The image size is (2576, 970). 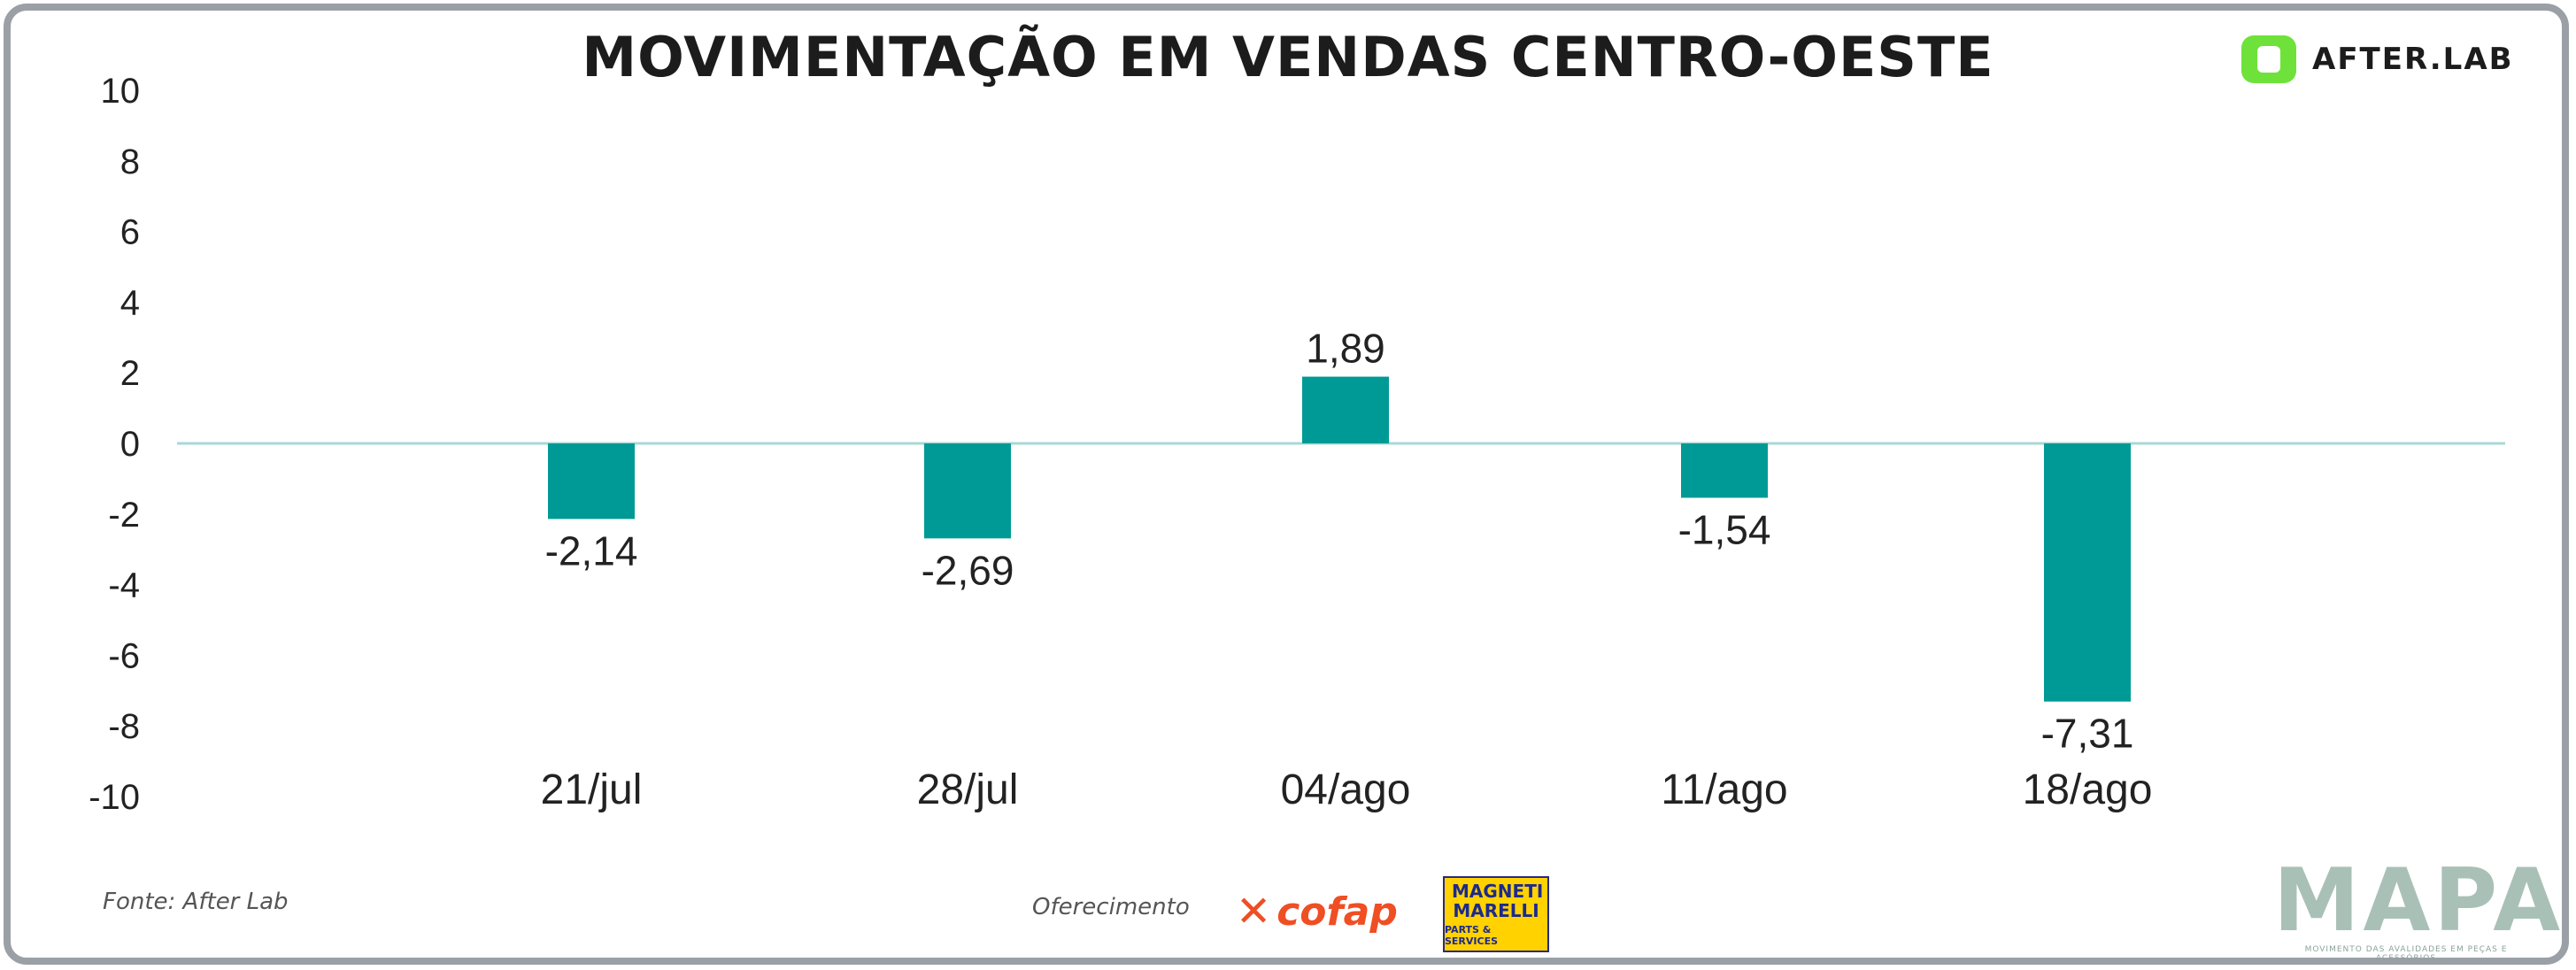 What do you see at coordinates (124, 515) in the screenshot?
I see `y-tick-label: -2` at bounding box center [124, 515].